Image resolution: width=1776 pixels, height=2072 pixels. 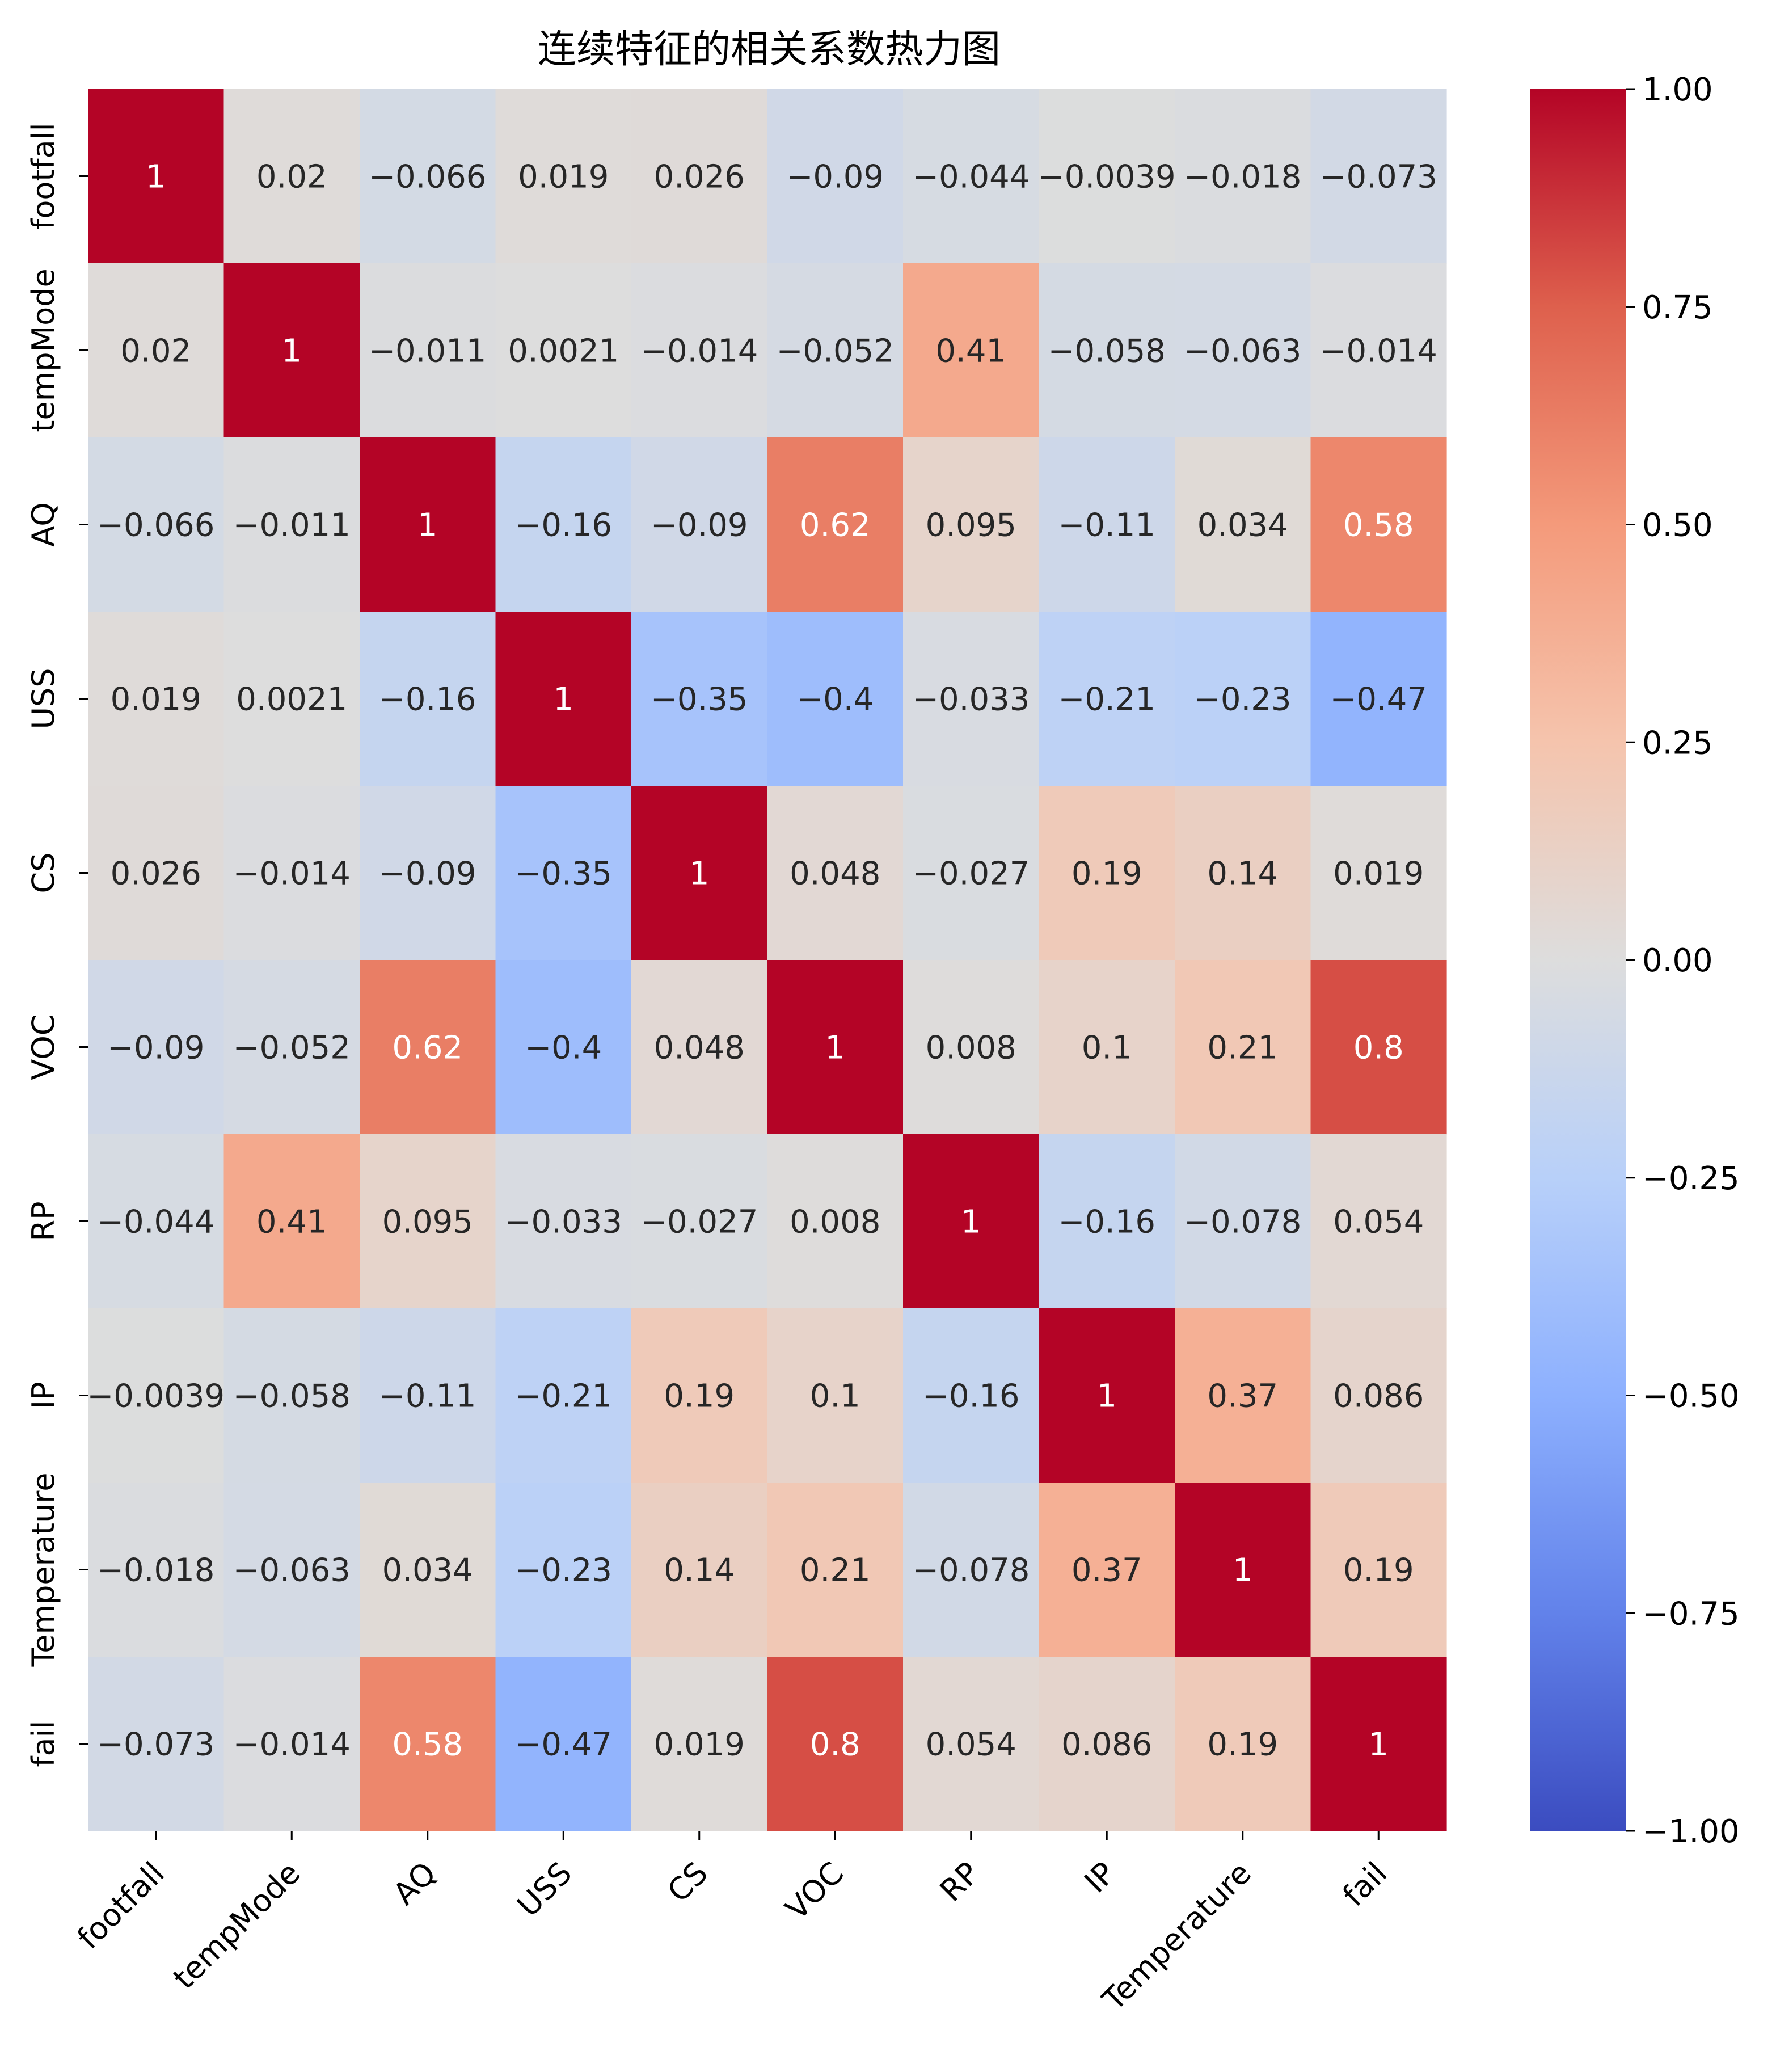 I want to click on cell-value-label: 0.8, so click(x=1378, y=1048).